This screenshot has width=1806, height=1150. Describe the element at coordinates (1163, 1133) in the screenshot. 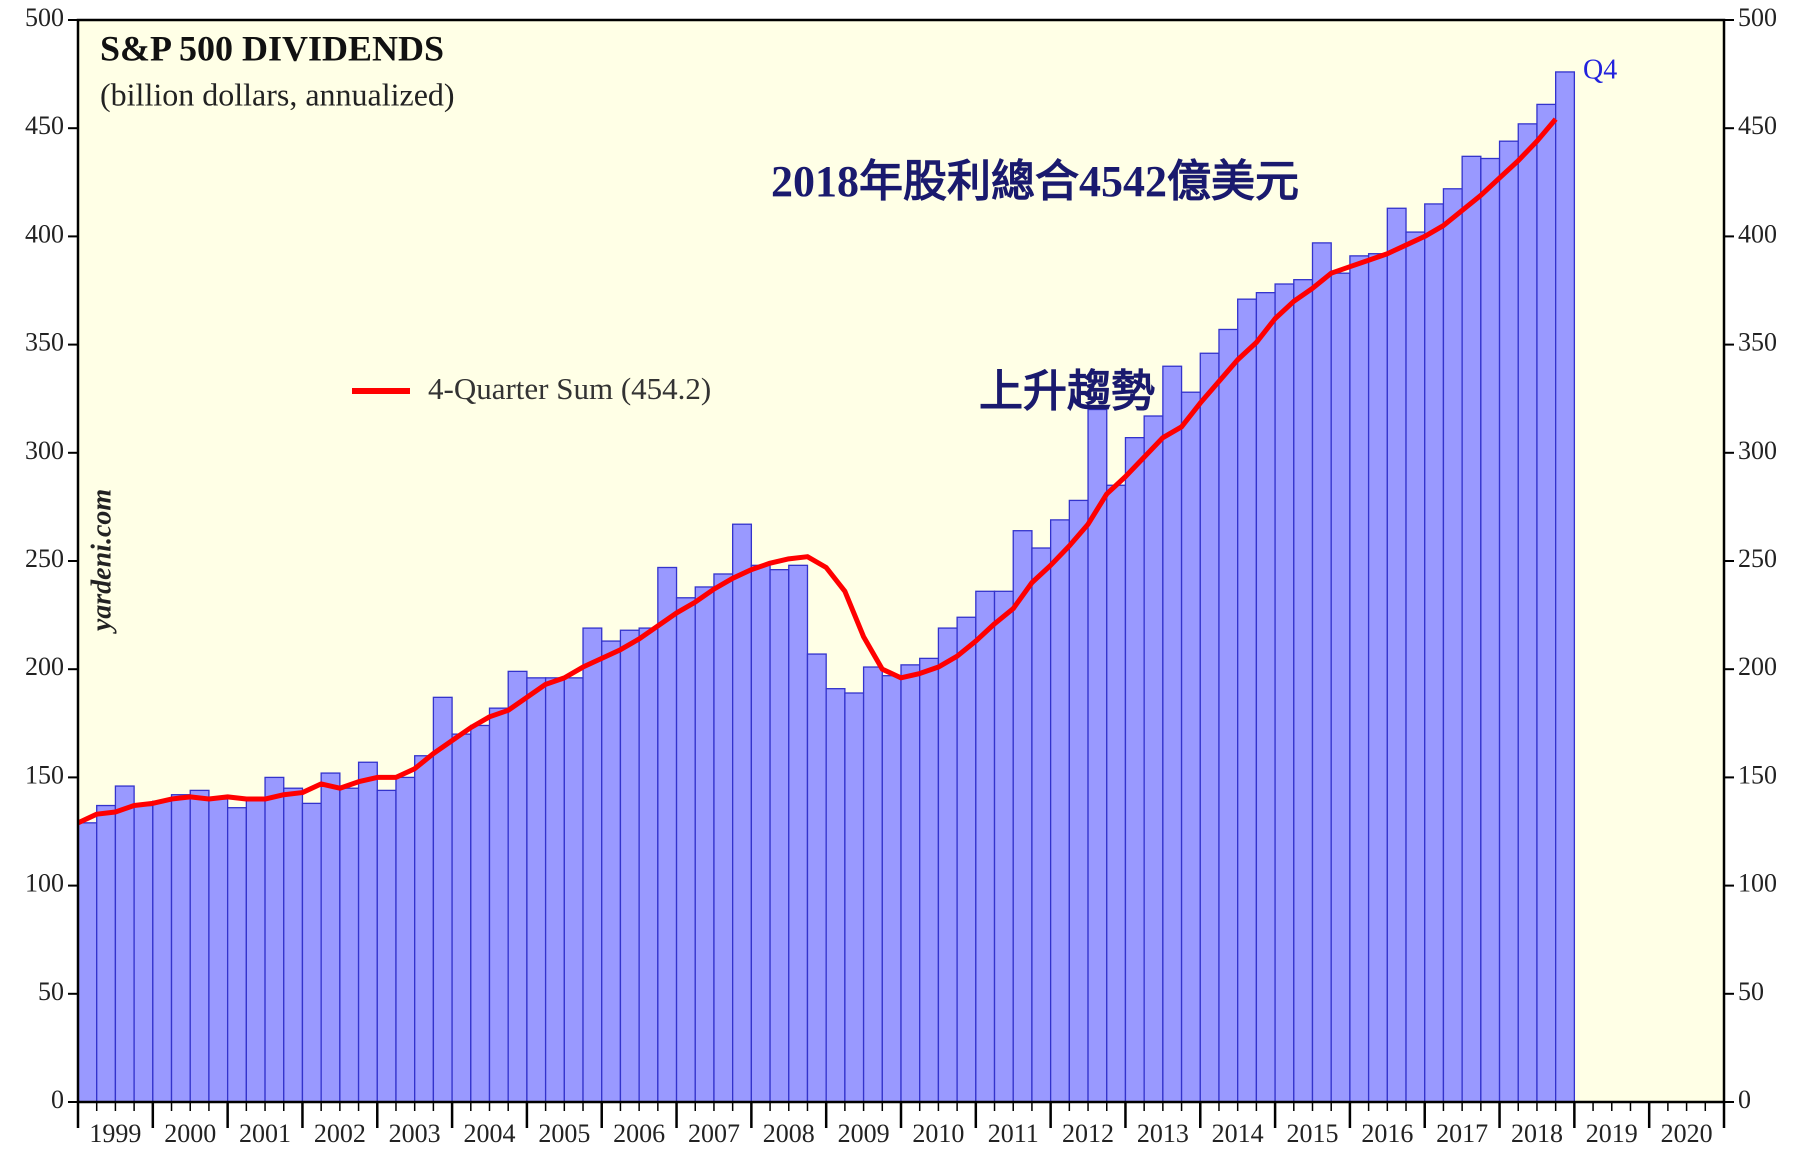

I see `x-tick-label: 2013` at that location.